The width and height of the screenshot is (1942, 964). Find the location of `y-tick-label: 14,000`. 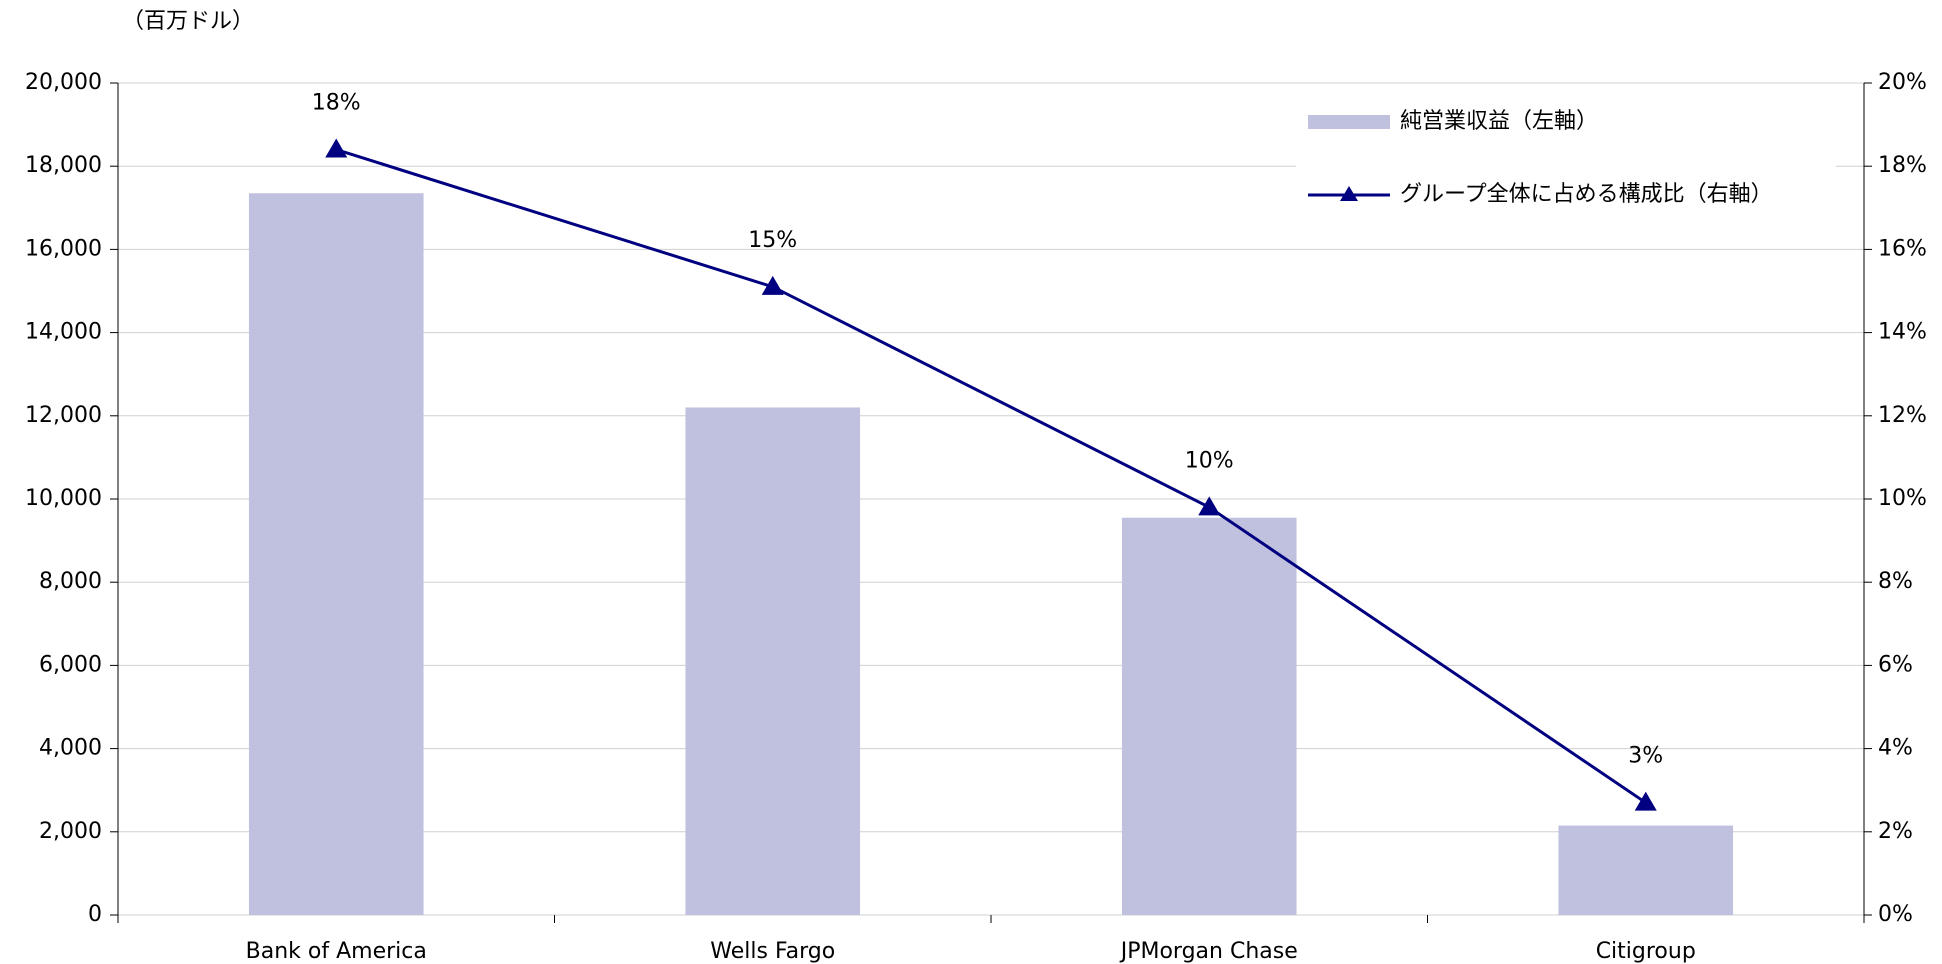

y-tick-label: 14,000 is located at coordinates (63, 332).